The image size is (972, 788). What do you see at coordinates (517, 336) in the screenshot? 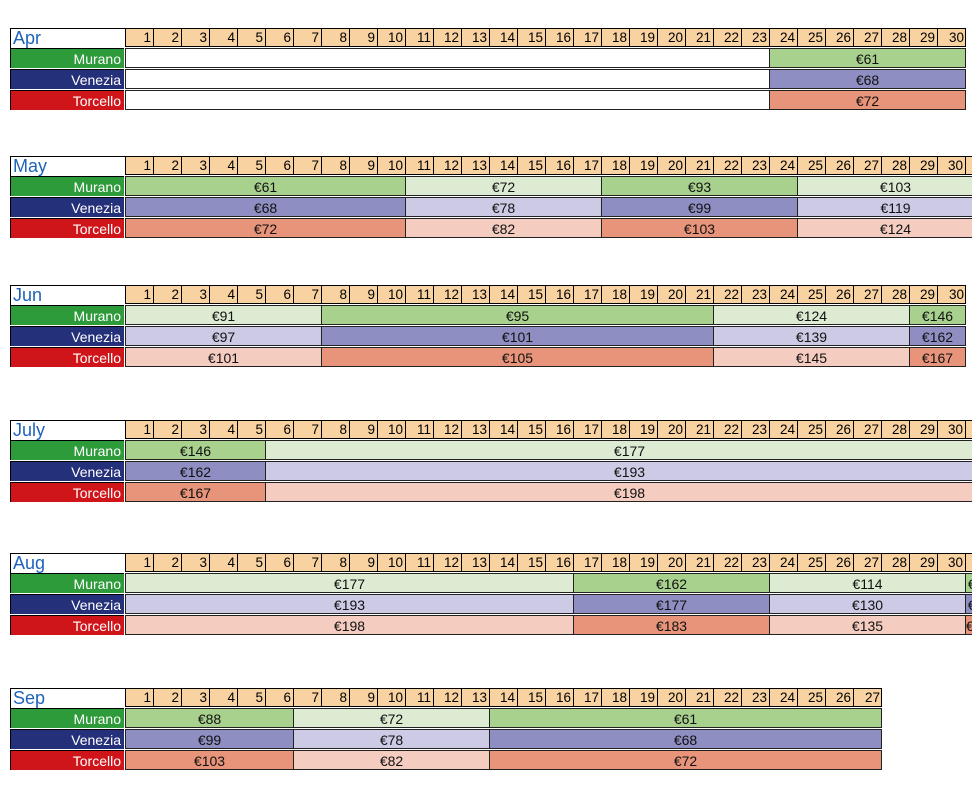
I see `rate-cell-venezia: €101` at bounding box center [517, 336].